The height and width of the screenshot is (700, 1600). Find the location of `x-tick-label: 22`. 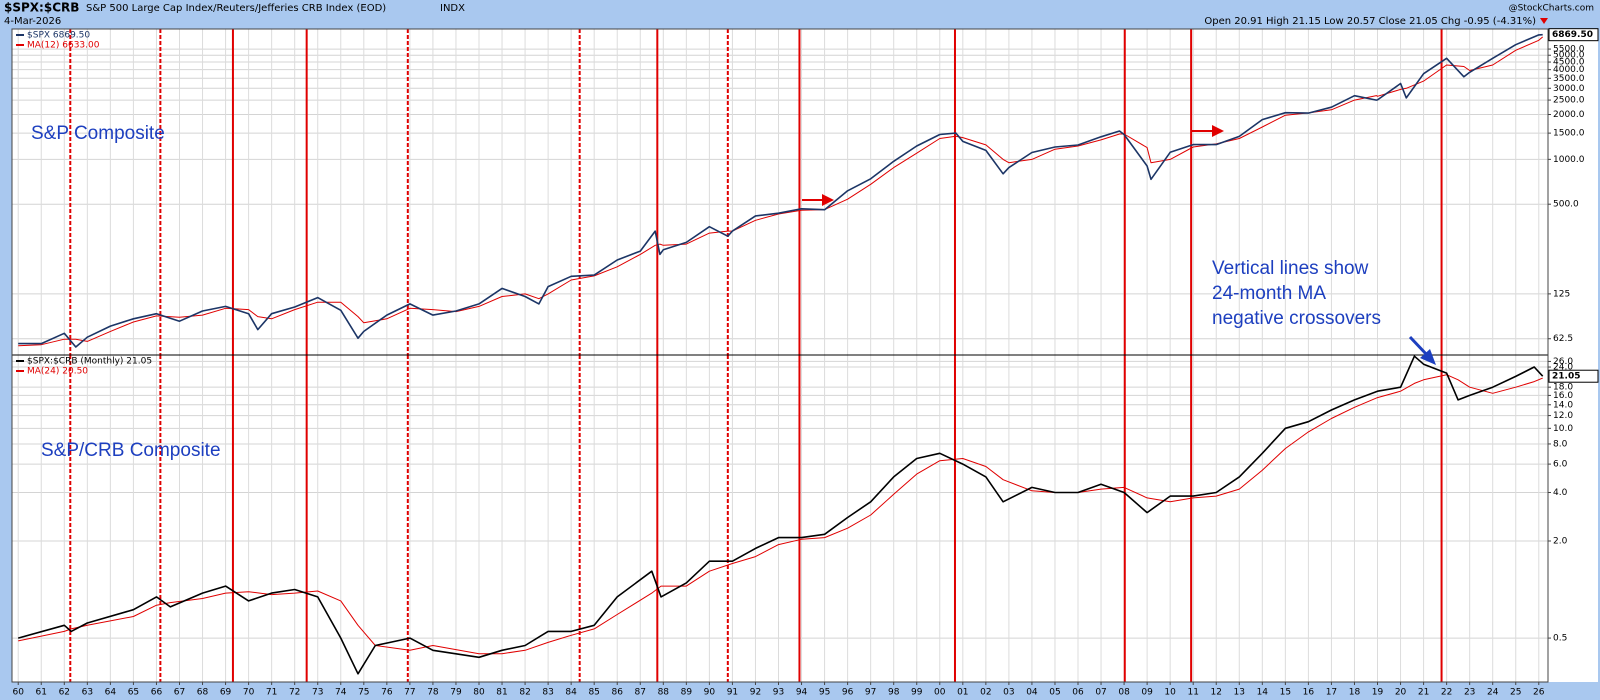

x-tick-label: 22 is located at coordinates (1446, 693).